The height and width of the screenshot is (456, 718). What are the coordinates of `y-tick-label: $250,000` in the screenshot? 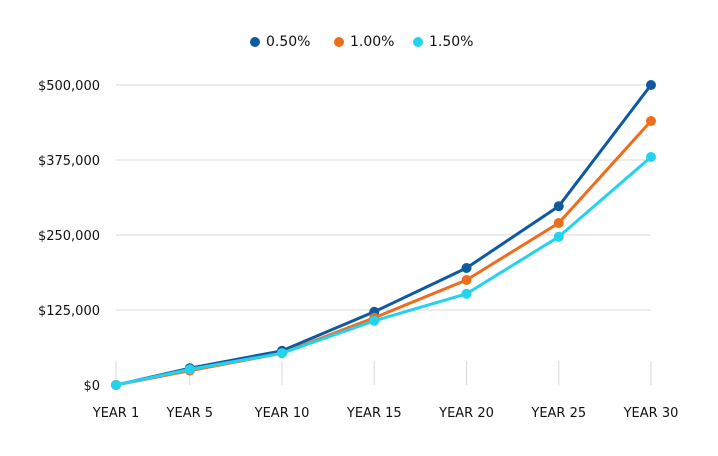 It's located at (69, 236).